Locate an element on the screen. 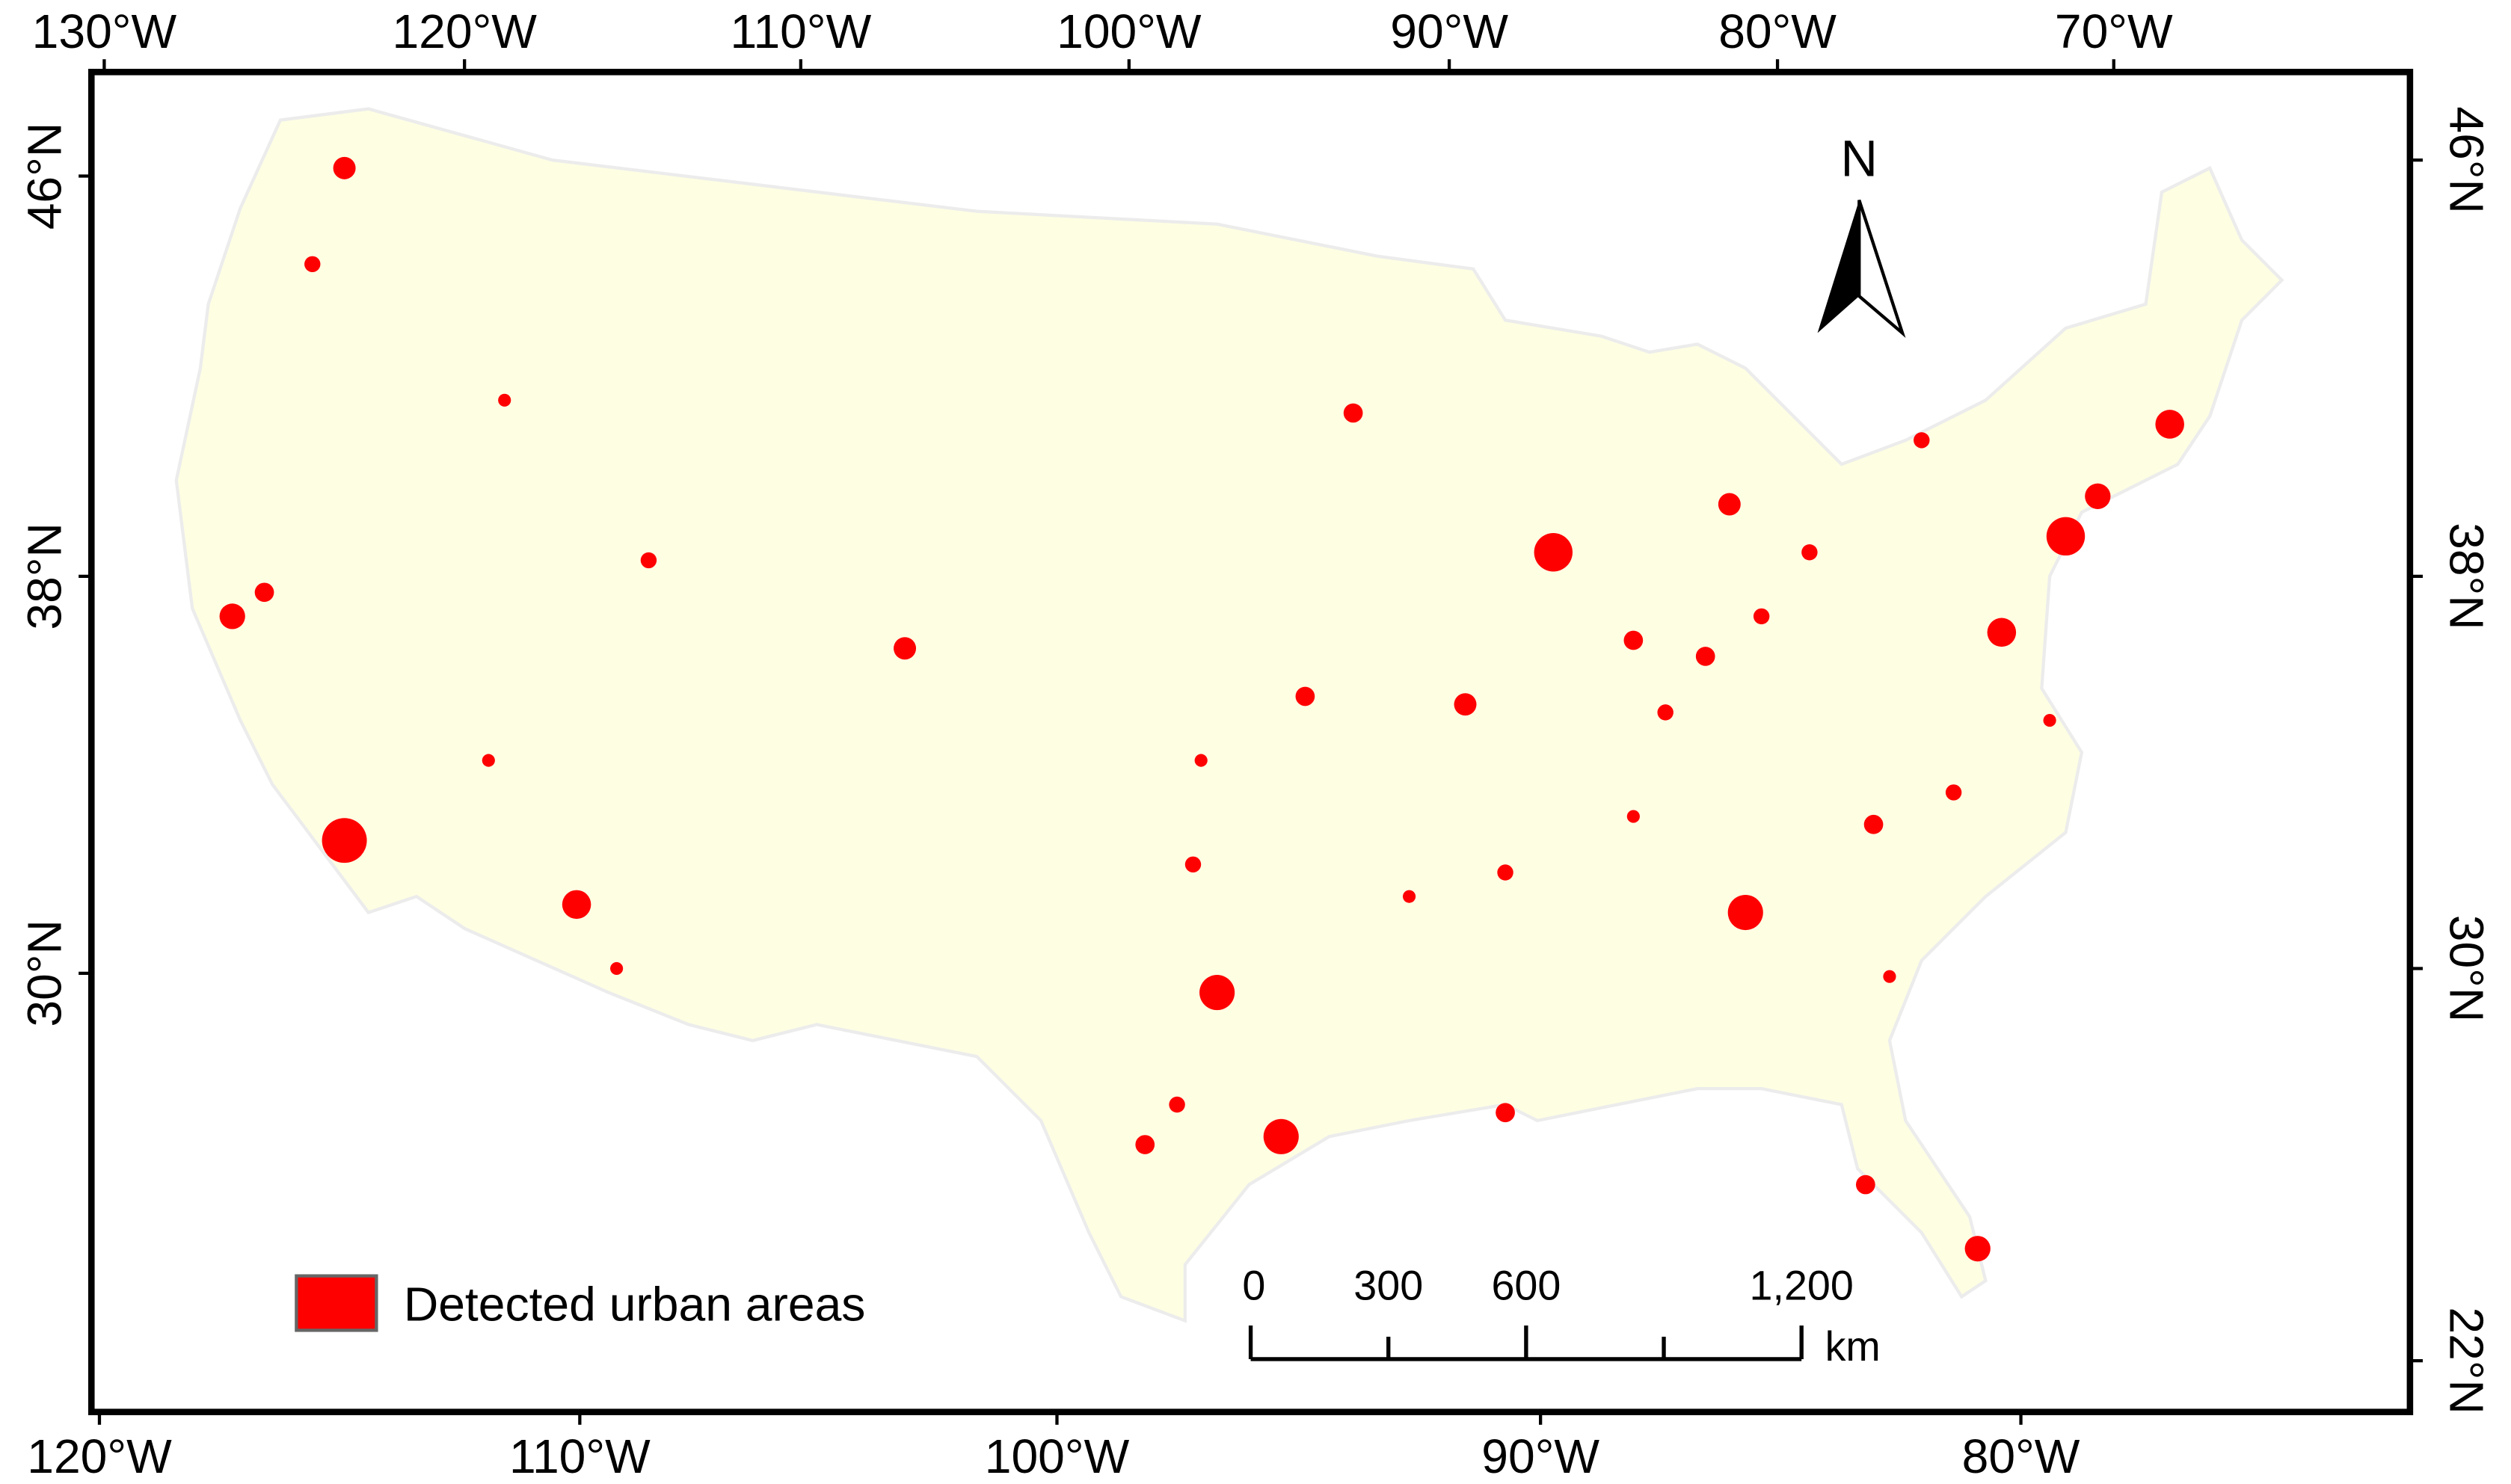  right-axis-label: 38°N is located at coordinates (2466, 576).